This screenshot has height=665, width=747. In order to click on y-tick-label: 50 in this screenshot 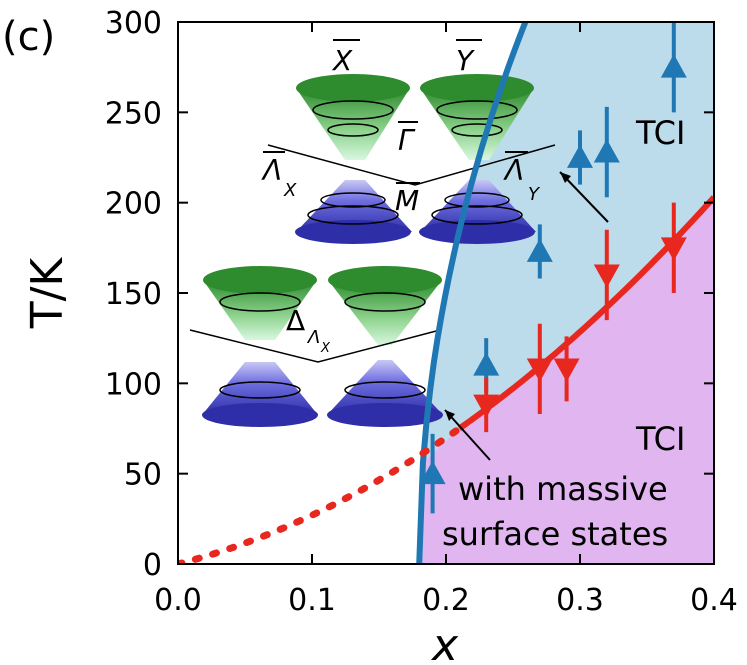, I will do `click(143, 475)`.